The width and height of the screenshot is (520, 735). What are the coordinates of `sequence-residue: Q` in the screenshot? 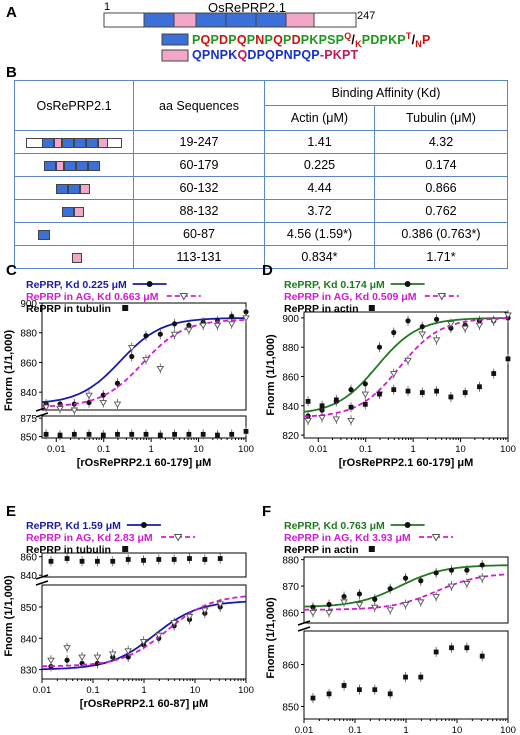 It's located at (278, 40).